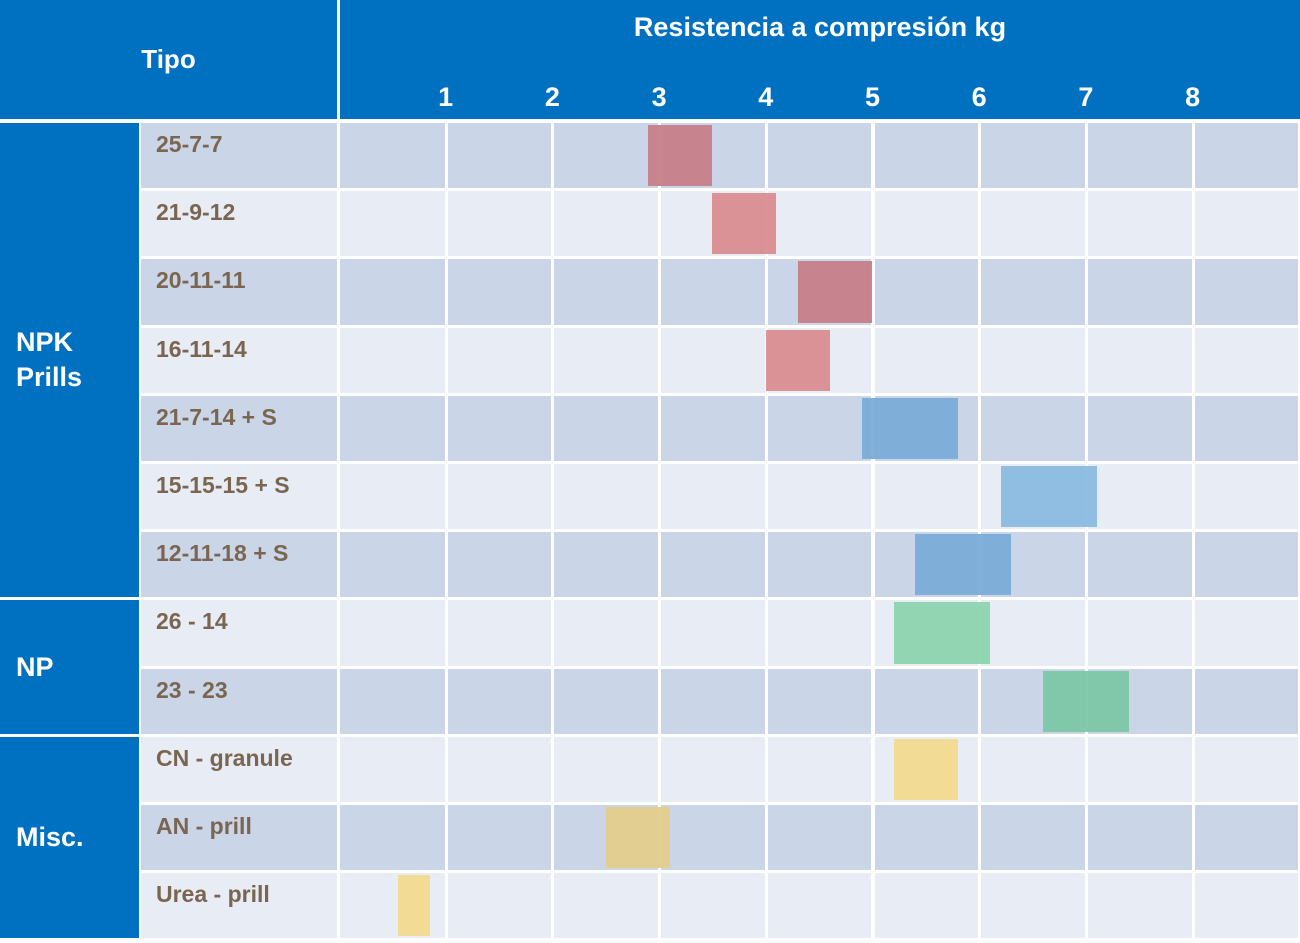 The width and height of the screenshot is (1300, 943). I want to click on tick-label-4: 4, so click(766, 97).